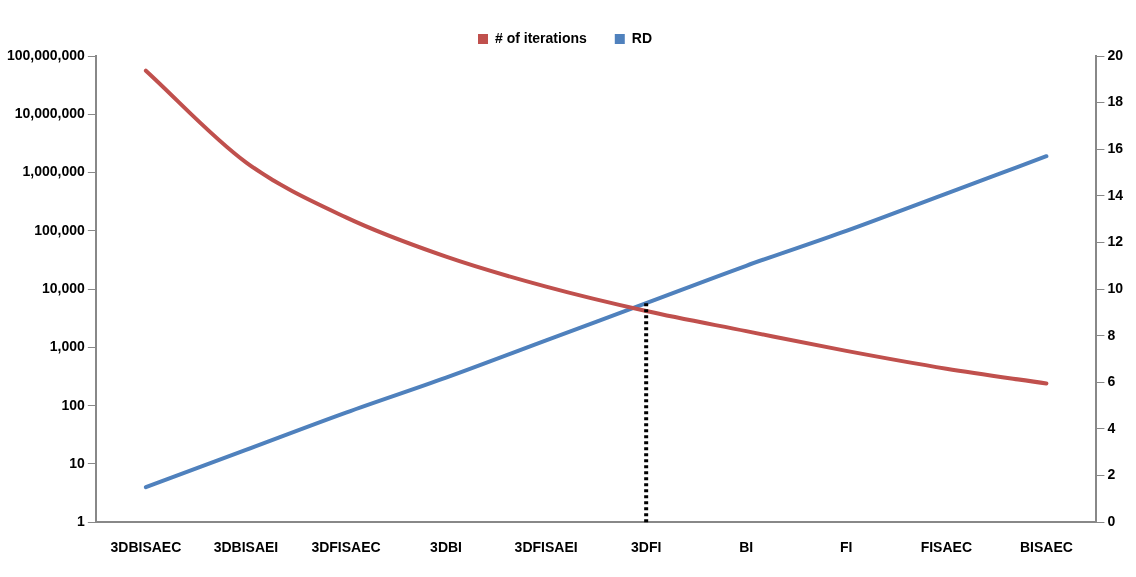 Image resolution: width=1136 pixels, height=577 pixels. I want to click on y2-tick-label: 20, so click(1115, 54).